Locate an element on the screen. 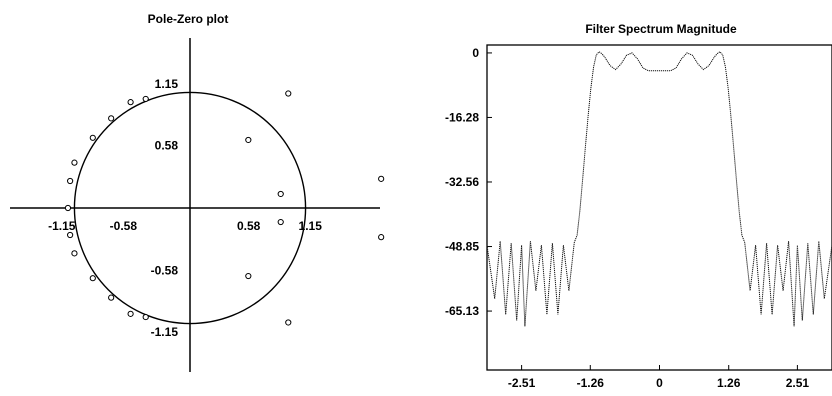  pz-x-tick-label: -1.15 is located at coordinates (62, 226).